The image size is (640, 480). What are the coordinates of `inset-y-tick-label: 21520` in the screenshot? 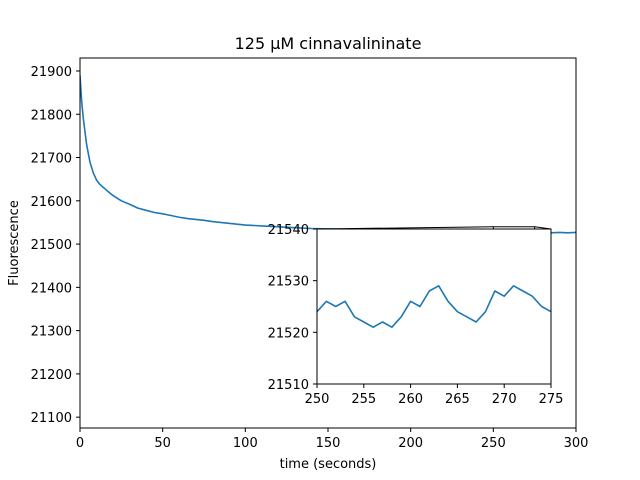 It's located at (288, 333).